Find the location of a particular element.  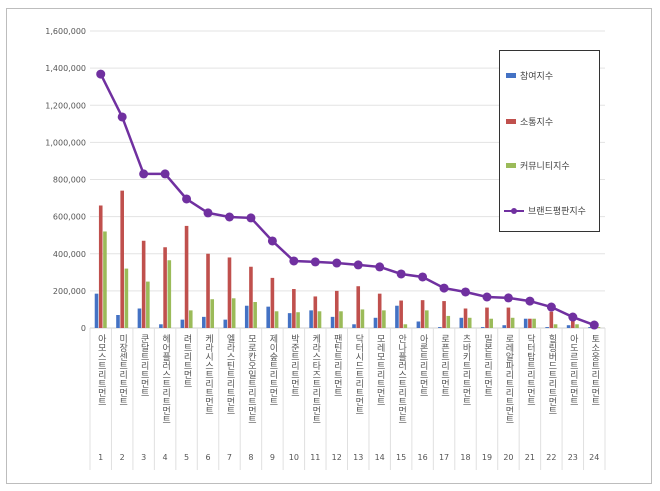

x-category-label: 제이숲트리트먼트 is located at coordinates (272, 370).